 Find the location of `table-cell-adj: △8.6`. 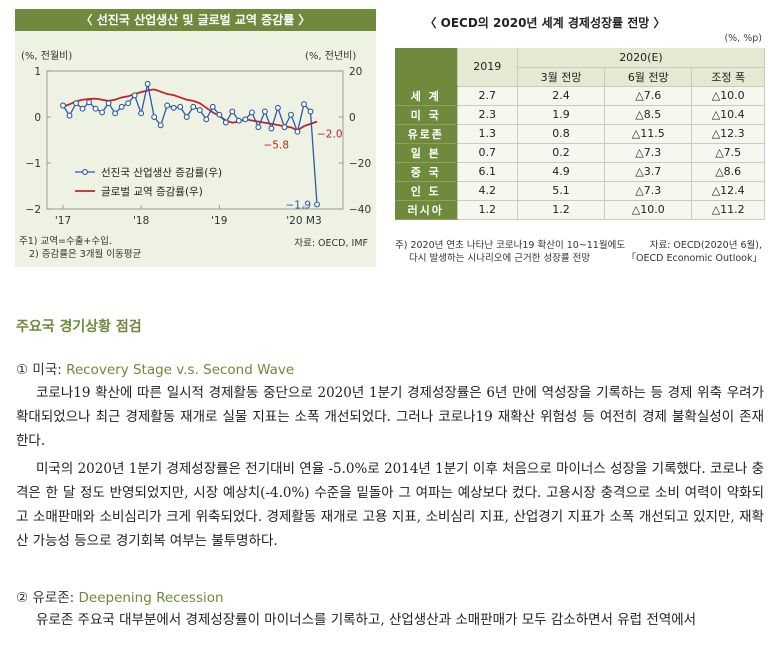

table-cell-adj: △8.6 is located at coordinates (728, 172).